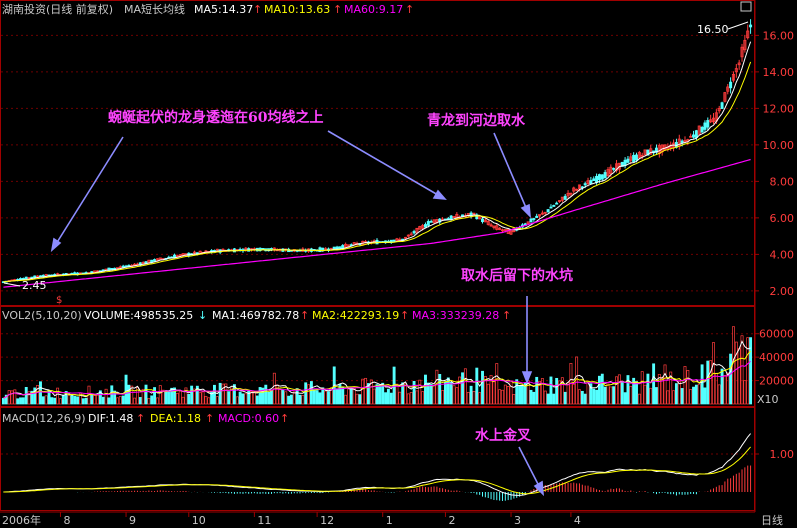  Describe the element at coordinates (44, 418) in the screenshot. I see `macd-title: MACD(12,26,9)` at that location.